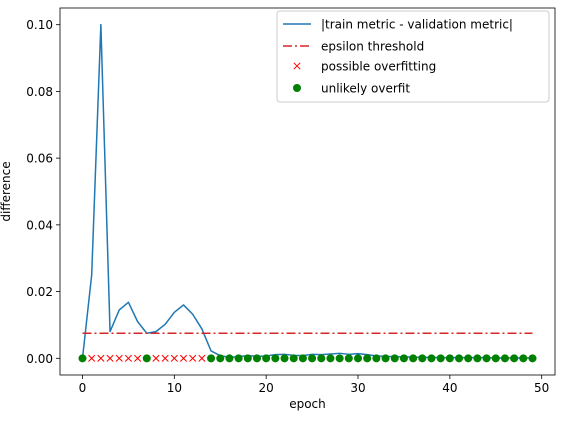 Image resolution: width=571 pixels, height=421 pixels. I want to click on legend-swatch-possible, so click(297, 66).